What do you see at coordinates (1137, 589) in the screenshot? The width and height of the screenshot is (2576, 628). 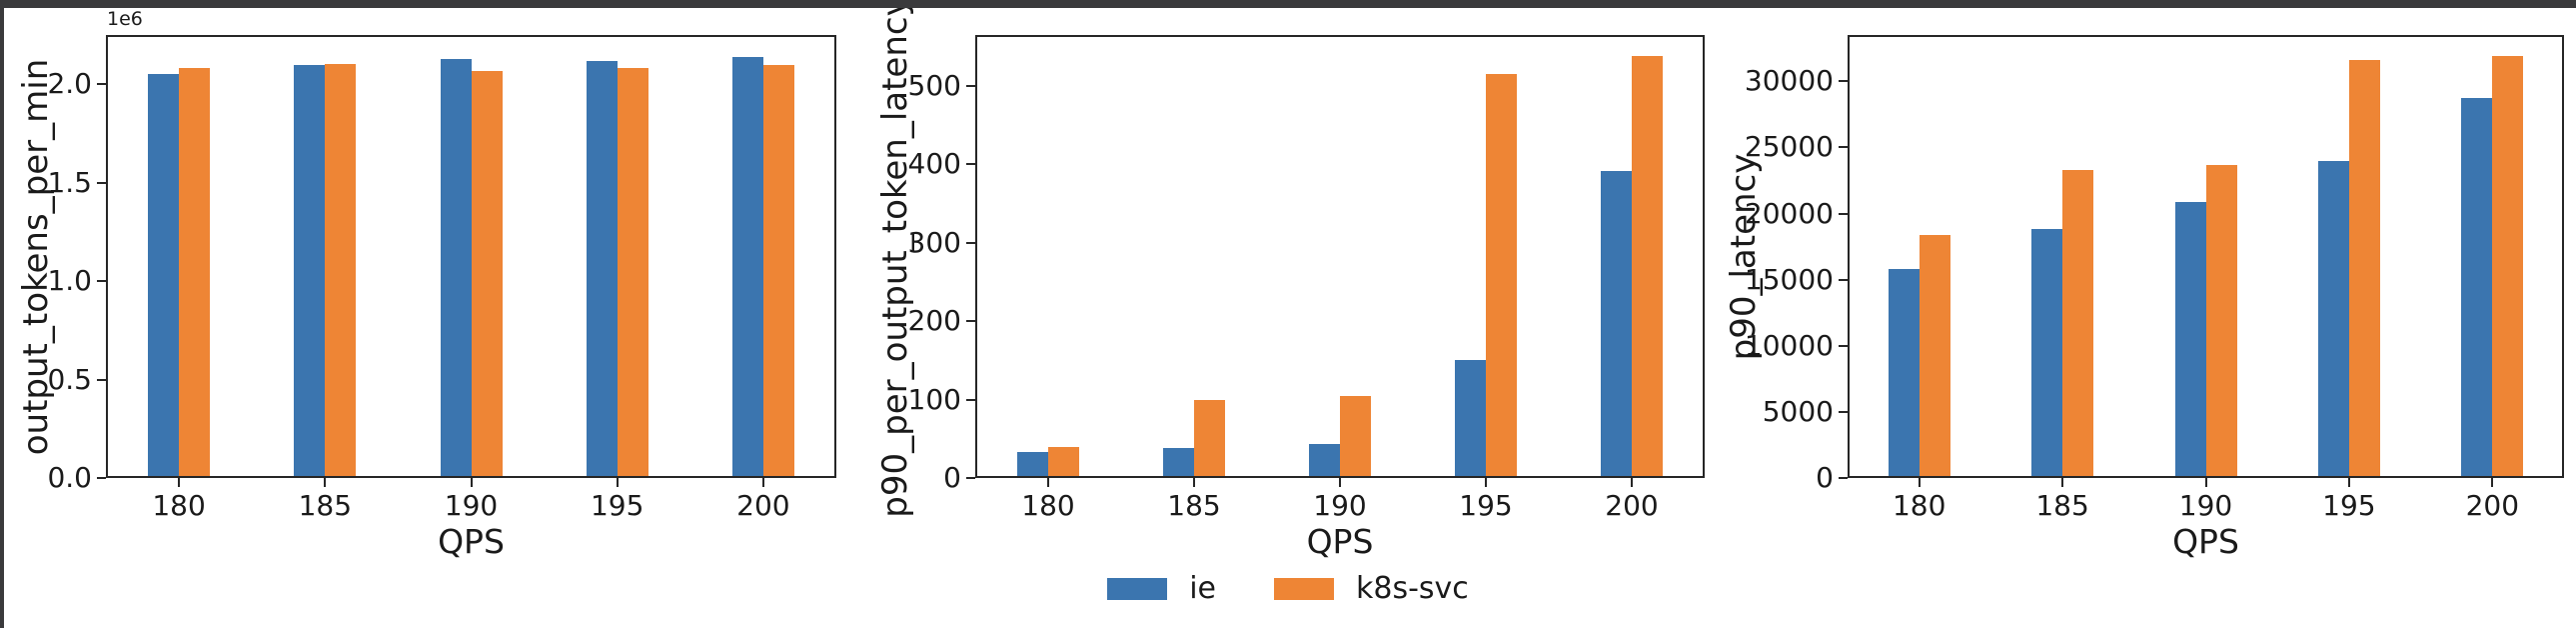 I see `legend-swatch-ie` at bounding box center [1137, 589].